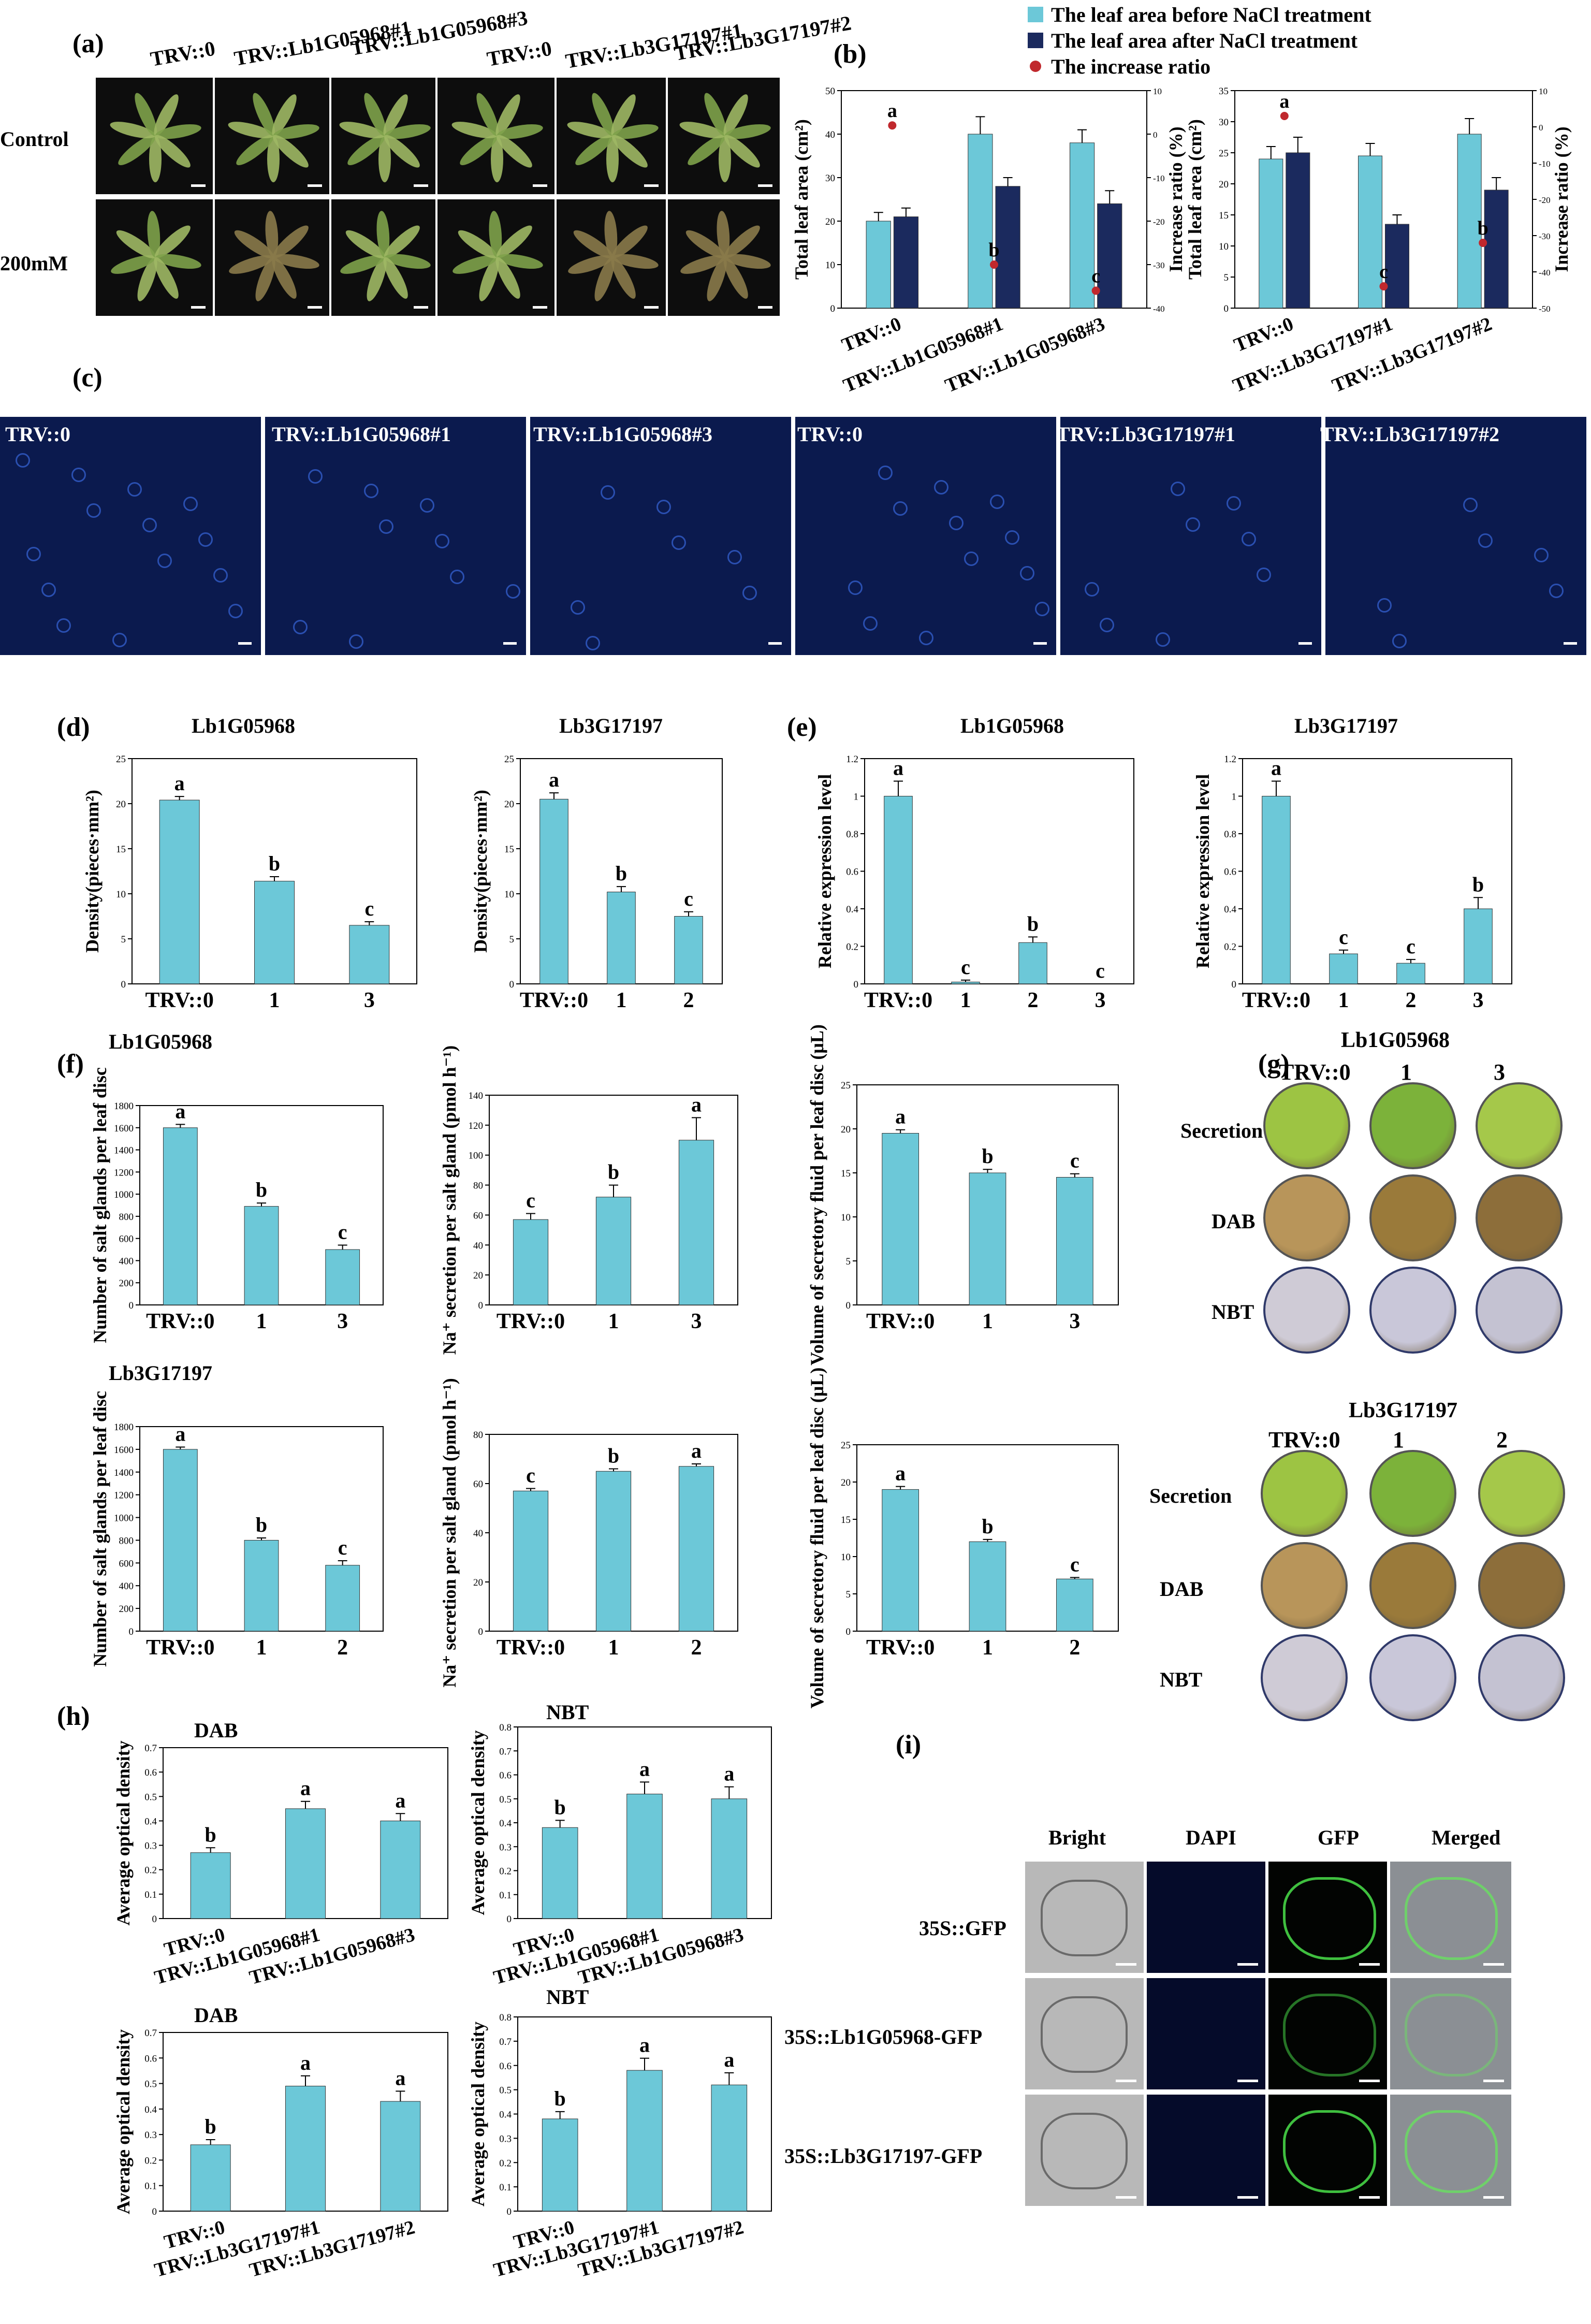  I want to click on y-tick-label: 10, so click(509, 894).